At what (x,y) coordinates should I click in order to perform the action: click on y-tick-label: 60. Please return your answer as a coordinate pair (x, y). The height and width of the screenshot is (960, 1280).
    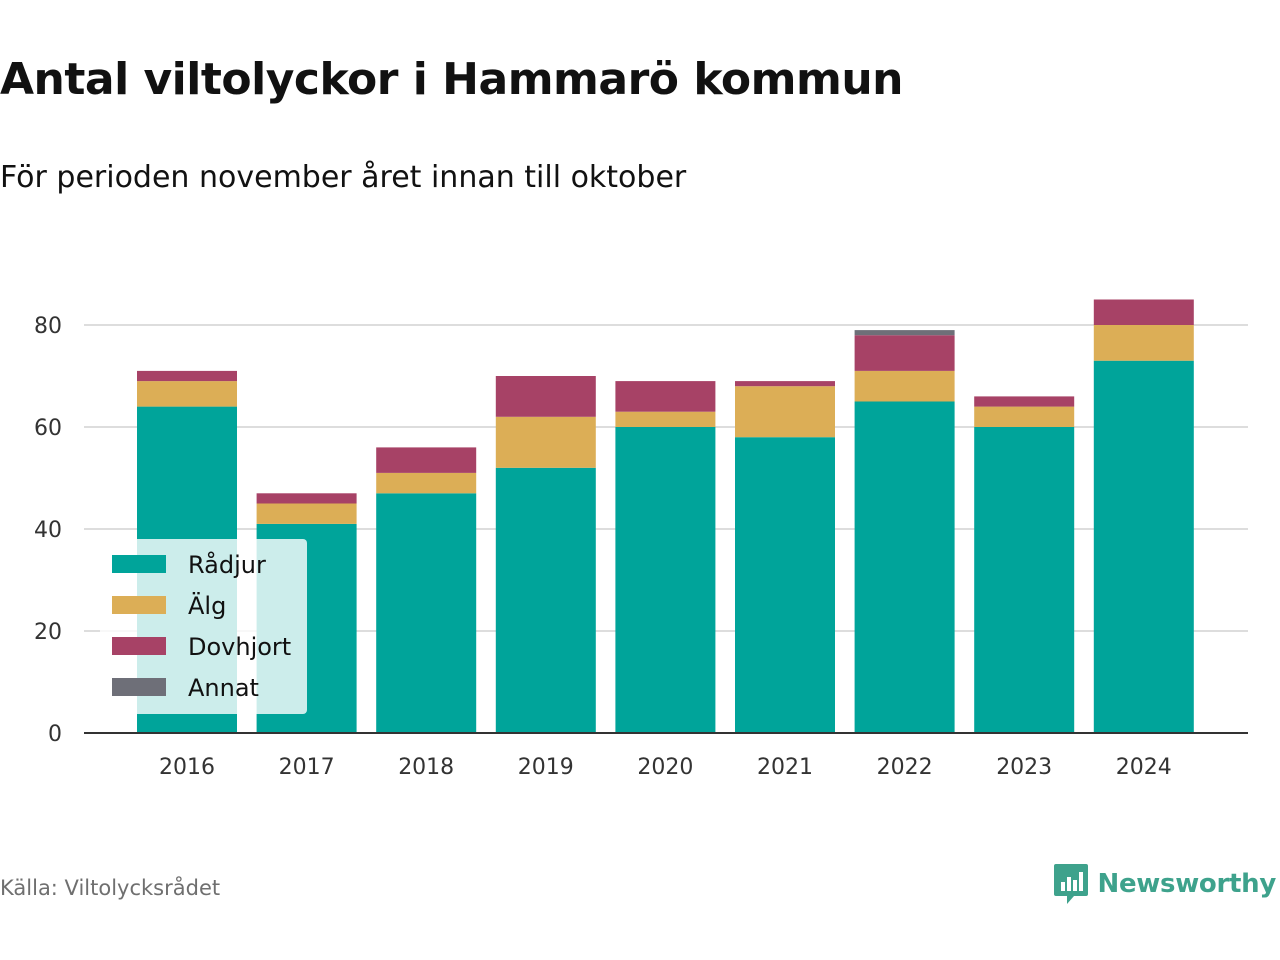
    Looking at the image, I should click on (48, 428).